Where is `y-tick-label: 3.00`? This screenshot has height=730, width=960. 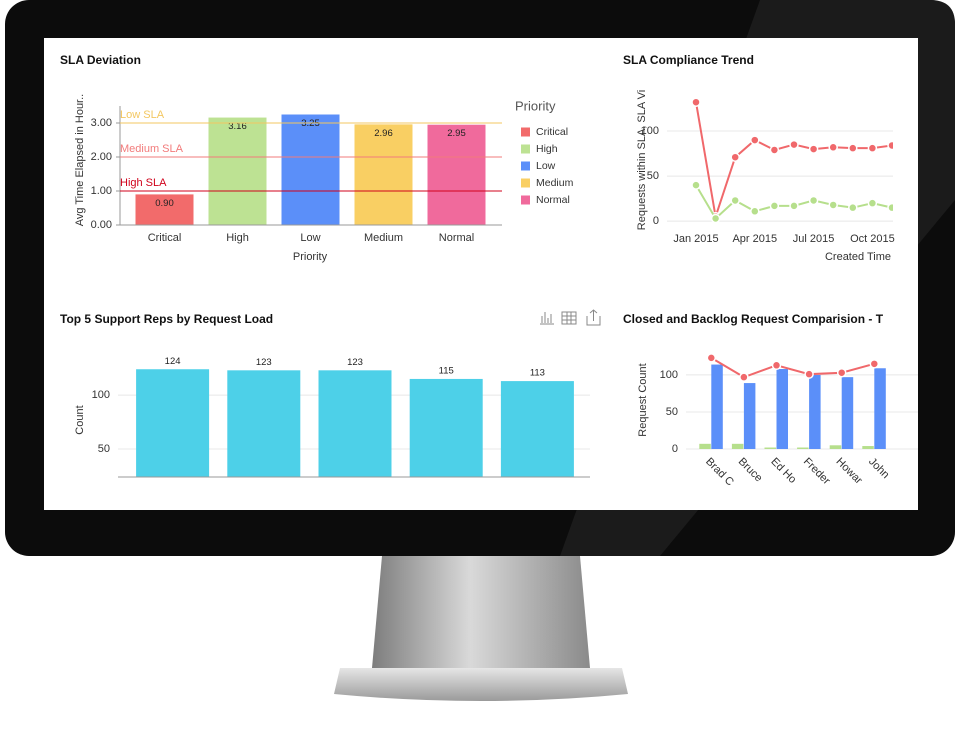 y-tick-label: 3.00 is located at coordinates (101, 123).